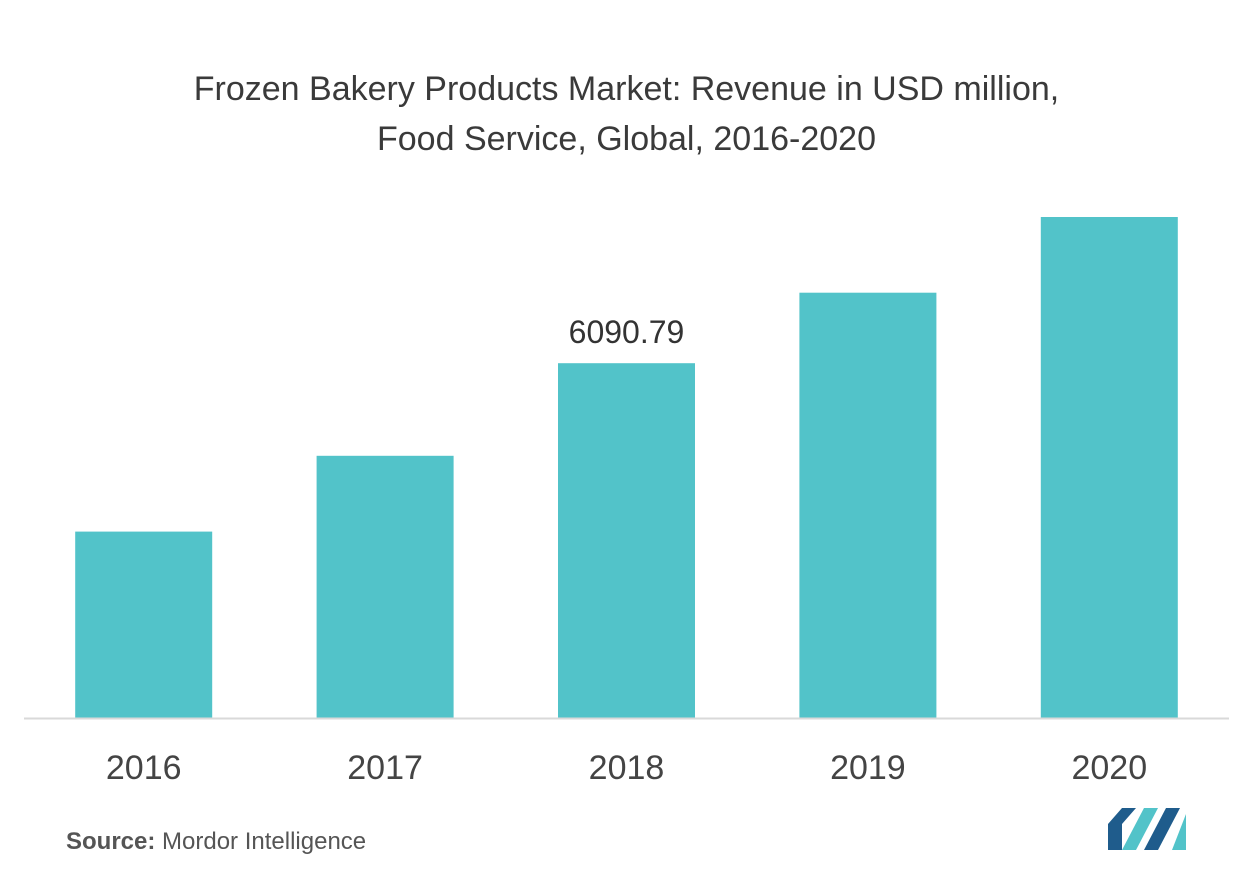 Image resolution: width=1253 pixels, height=880 pixels. What do you see at coordinates (627, 332) in the screenshot?
I see `data-label-2018: 6090.79` at bounding box center [627, 332].